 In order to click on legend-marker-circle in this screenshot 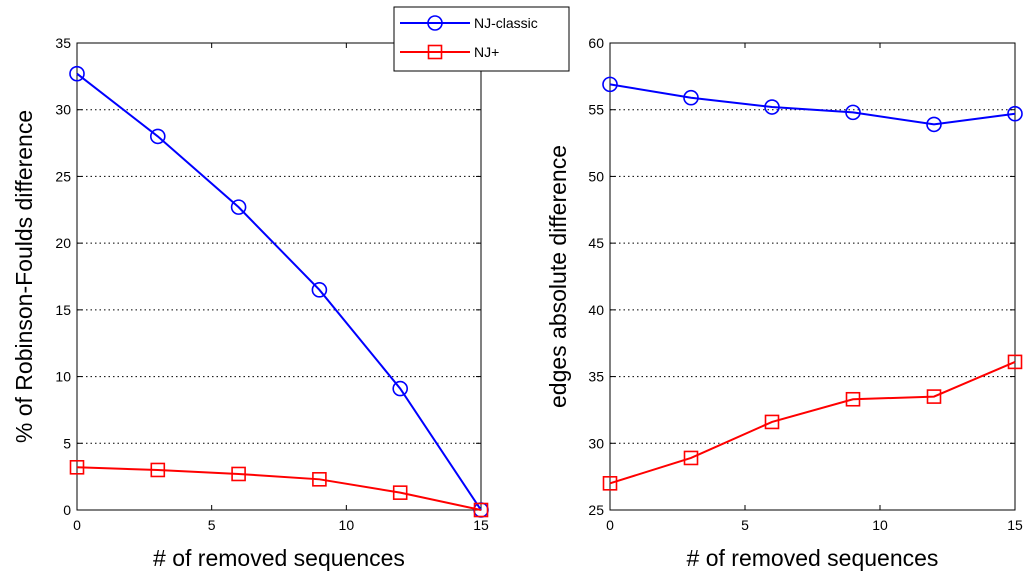, I will do `click(435, 23)`.